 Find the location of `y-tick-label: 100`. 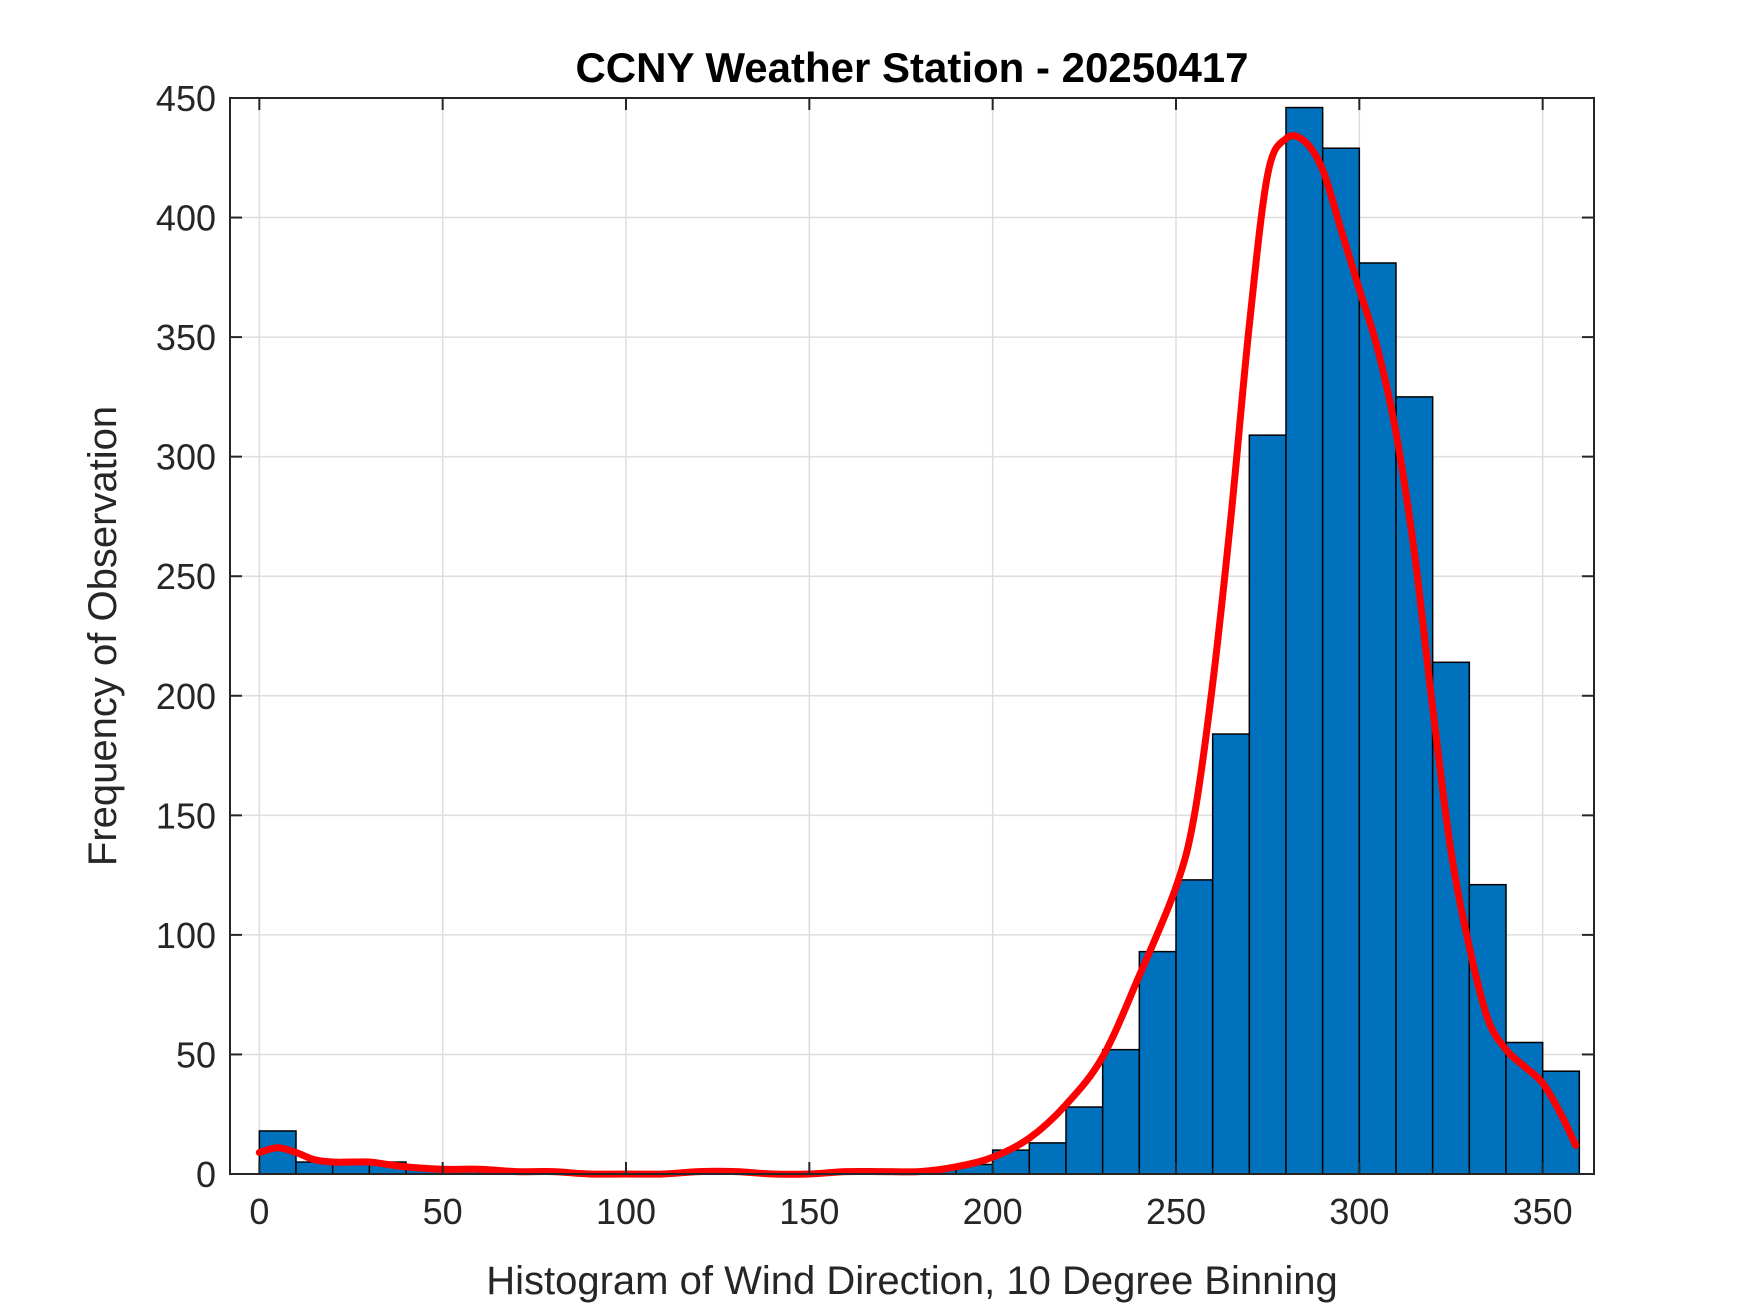

y-tick-label: 100 is located at coordinates (186, 935).